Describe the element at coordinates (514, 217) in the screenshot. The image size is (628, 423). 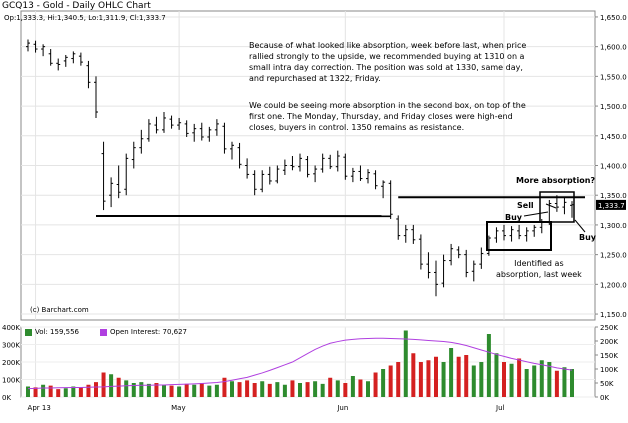
I see `label-buy-left: Buy` at that location.